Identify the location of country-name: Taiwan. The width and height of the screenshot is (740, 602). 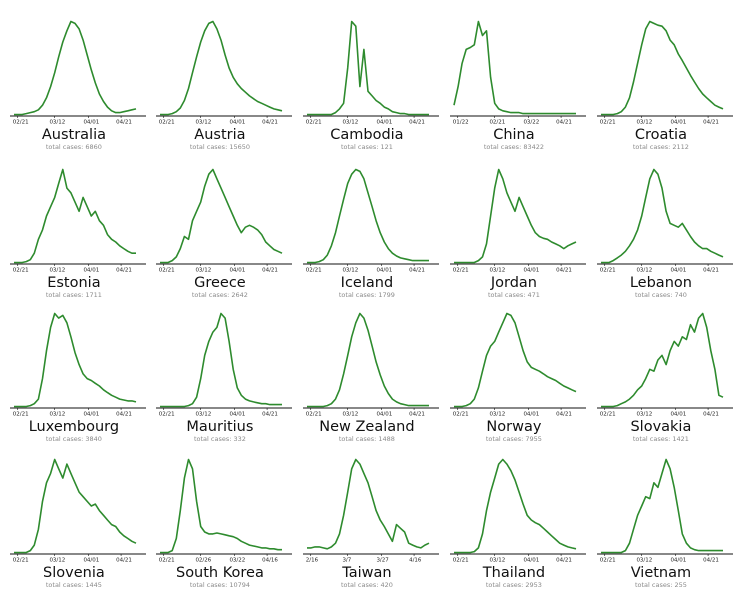
(366, 573).